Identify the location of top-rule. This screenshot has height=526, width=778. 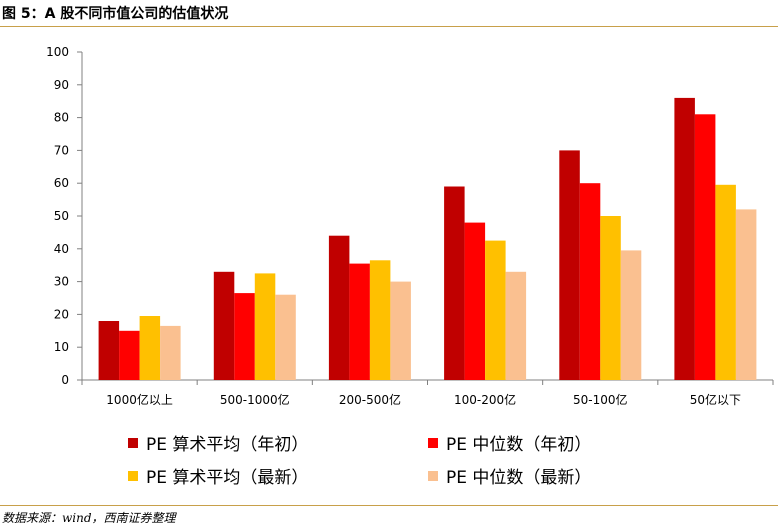
(389, 26).